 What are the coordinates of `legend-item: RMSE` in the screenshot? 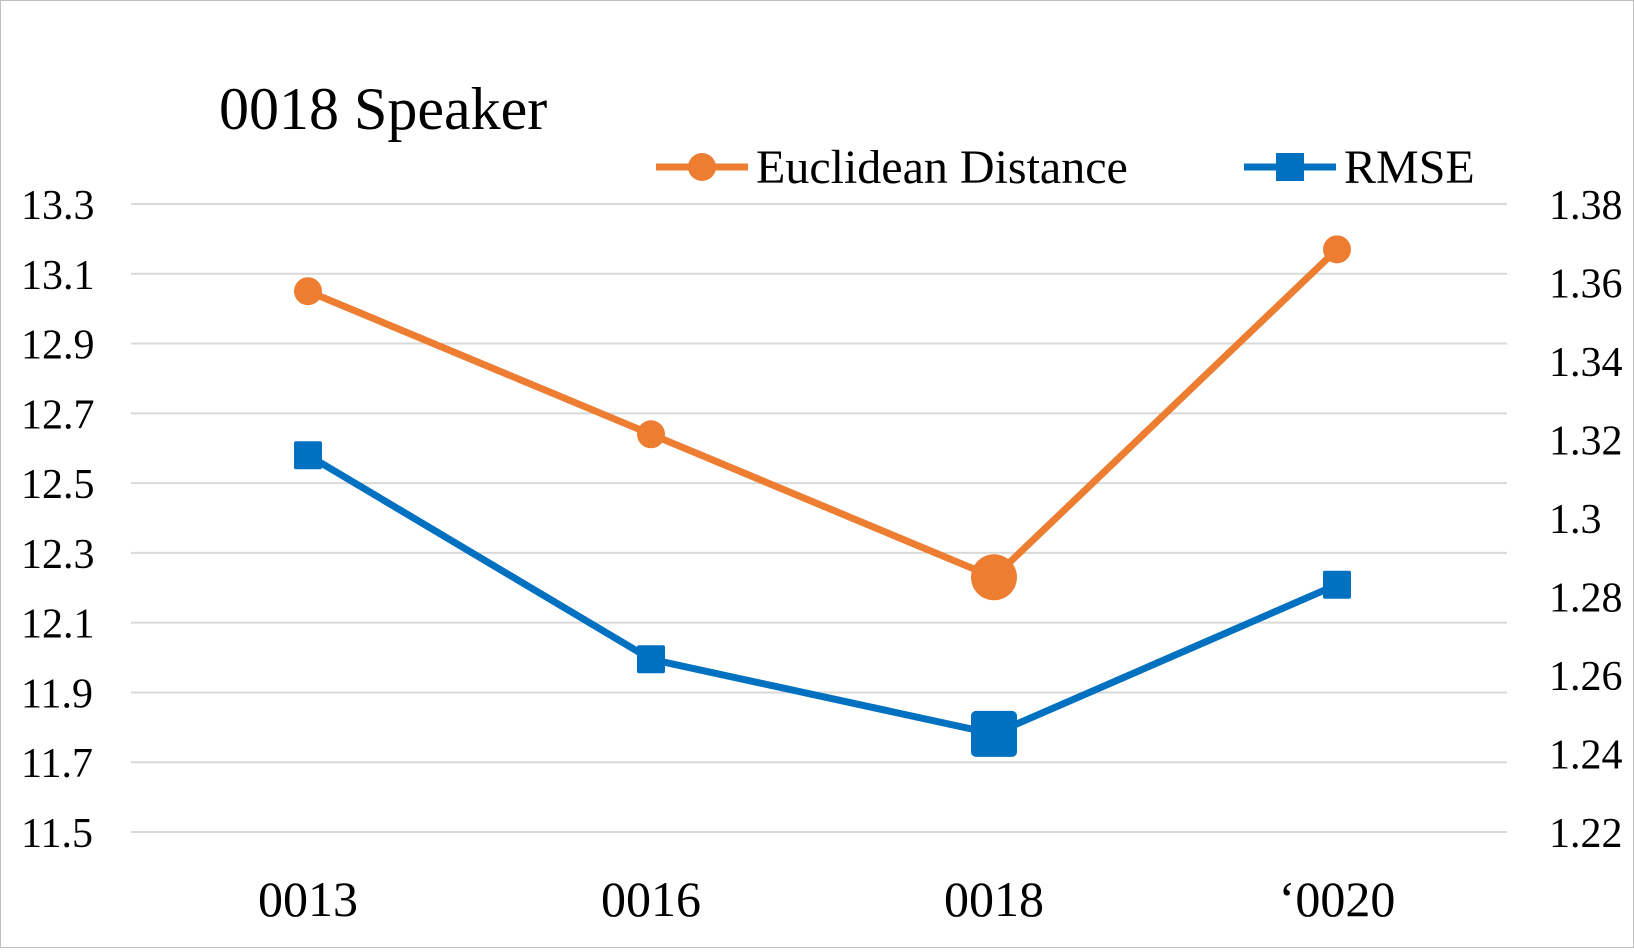 It's located at (1359, 167).